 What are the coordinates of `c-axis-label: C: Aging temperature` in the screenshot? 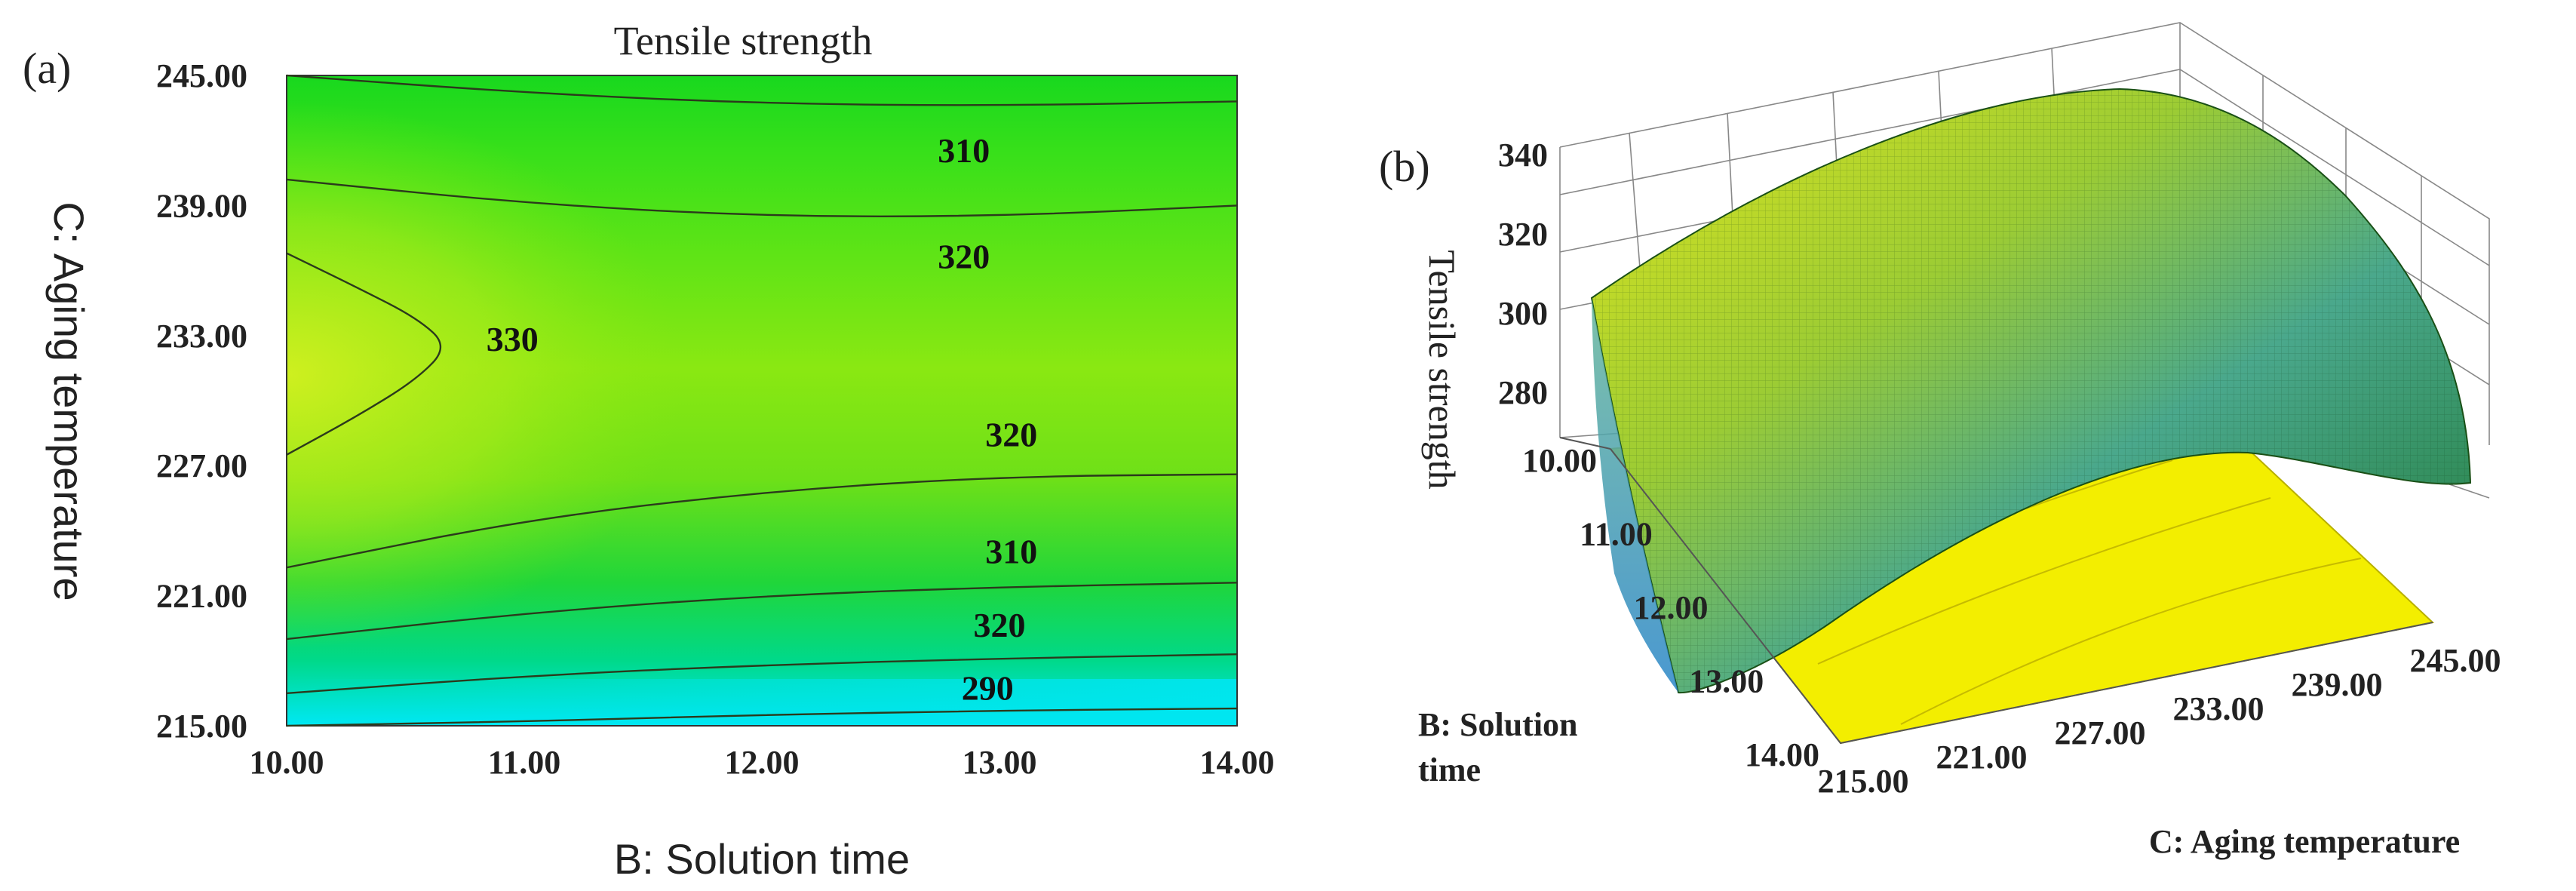 It's located at (2304, 841).